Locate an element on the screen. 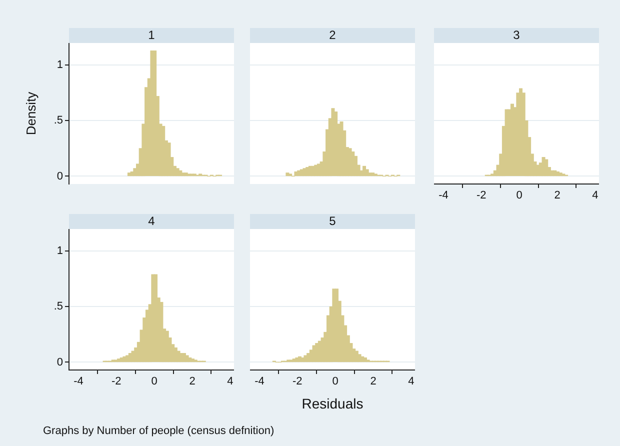  chart-title: 5 is located at coordinates (332, 221).